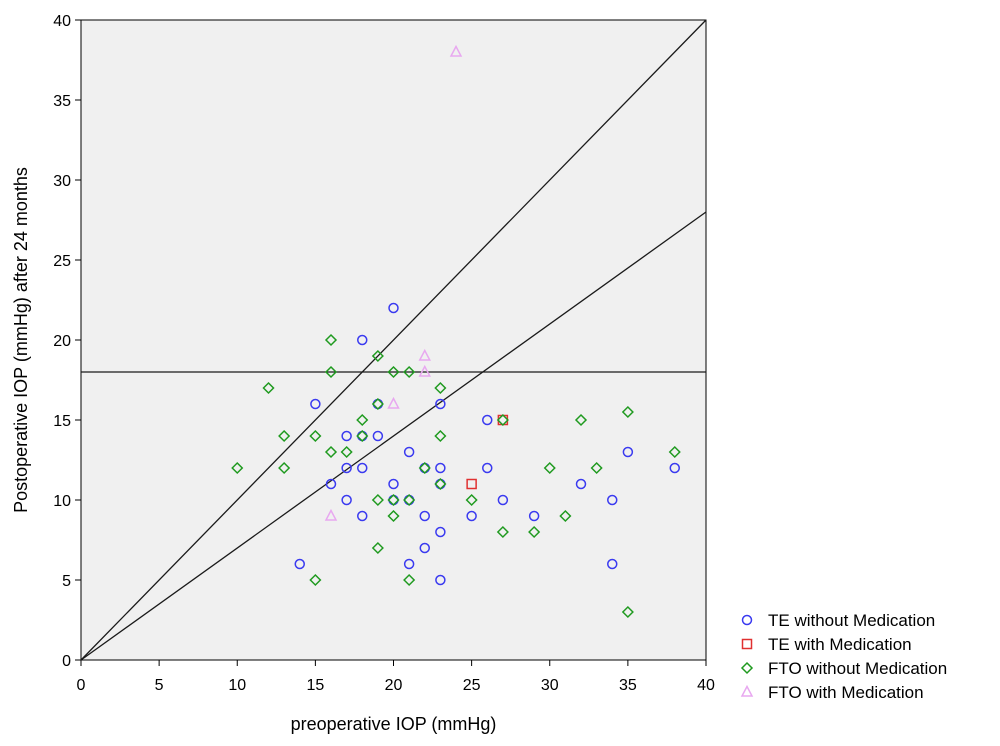  What do you see at coordinates (550, 685) in the screenshot?
I see `x-tick-label: 30` at bounding box center [550, 685].